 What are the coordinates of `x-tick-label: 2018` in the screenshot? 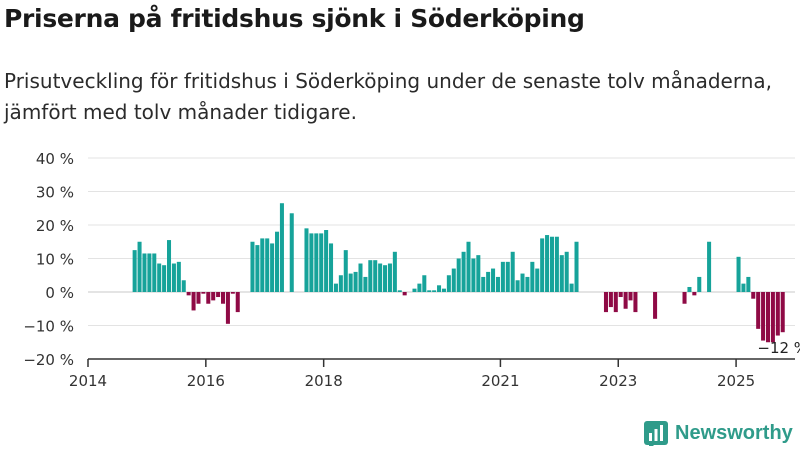 It's located at (324, 381).